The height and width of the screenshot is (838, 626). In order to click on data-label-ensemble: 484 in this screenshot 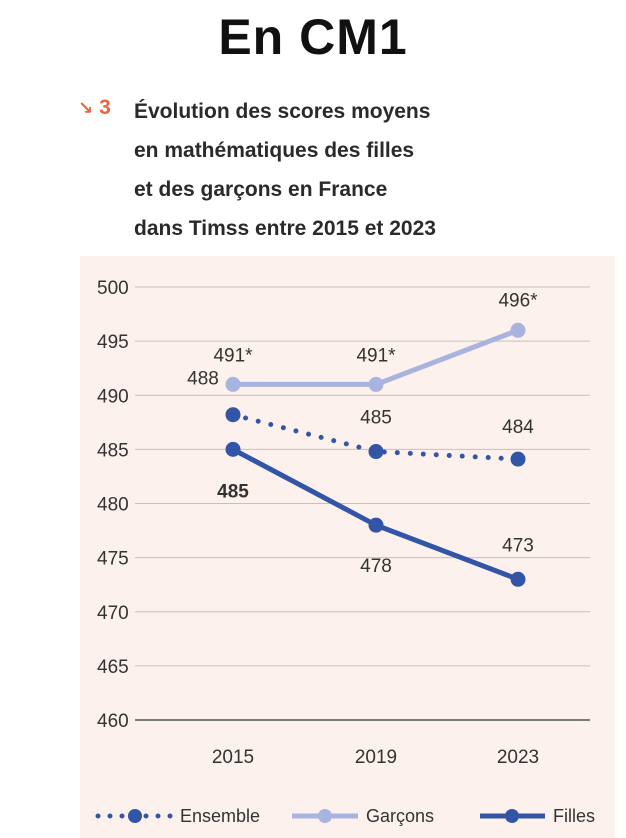, I will do `click(518, 427)`.